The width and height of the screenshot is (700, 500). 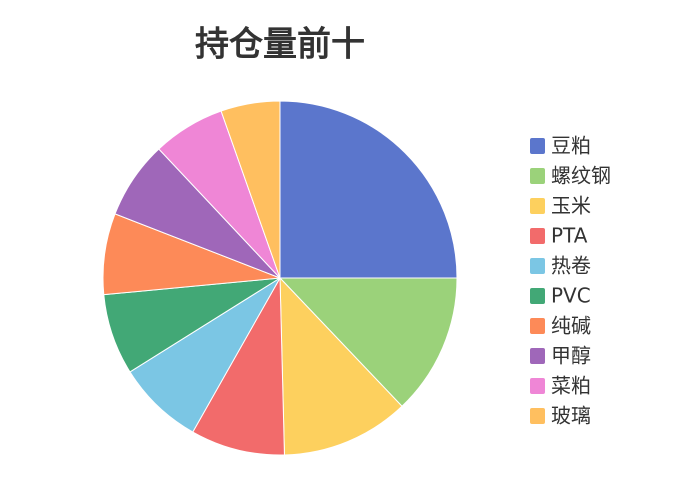 What do you see at coordinates (571, 296) in the screenshot?
I see `legend-label: PVC` at bounding box center [571, 296].